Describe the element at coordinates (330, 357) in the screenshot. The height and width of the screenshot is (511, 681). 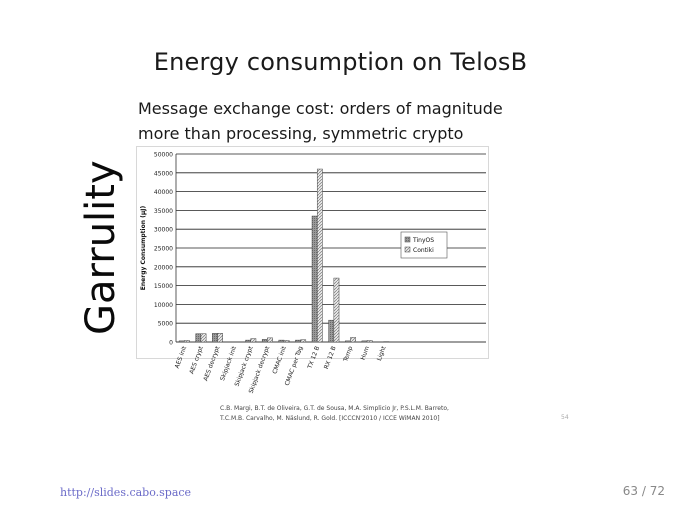
I see `x-tick-label: RX 12 B` at that location.